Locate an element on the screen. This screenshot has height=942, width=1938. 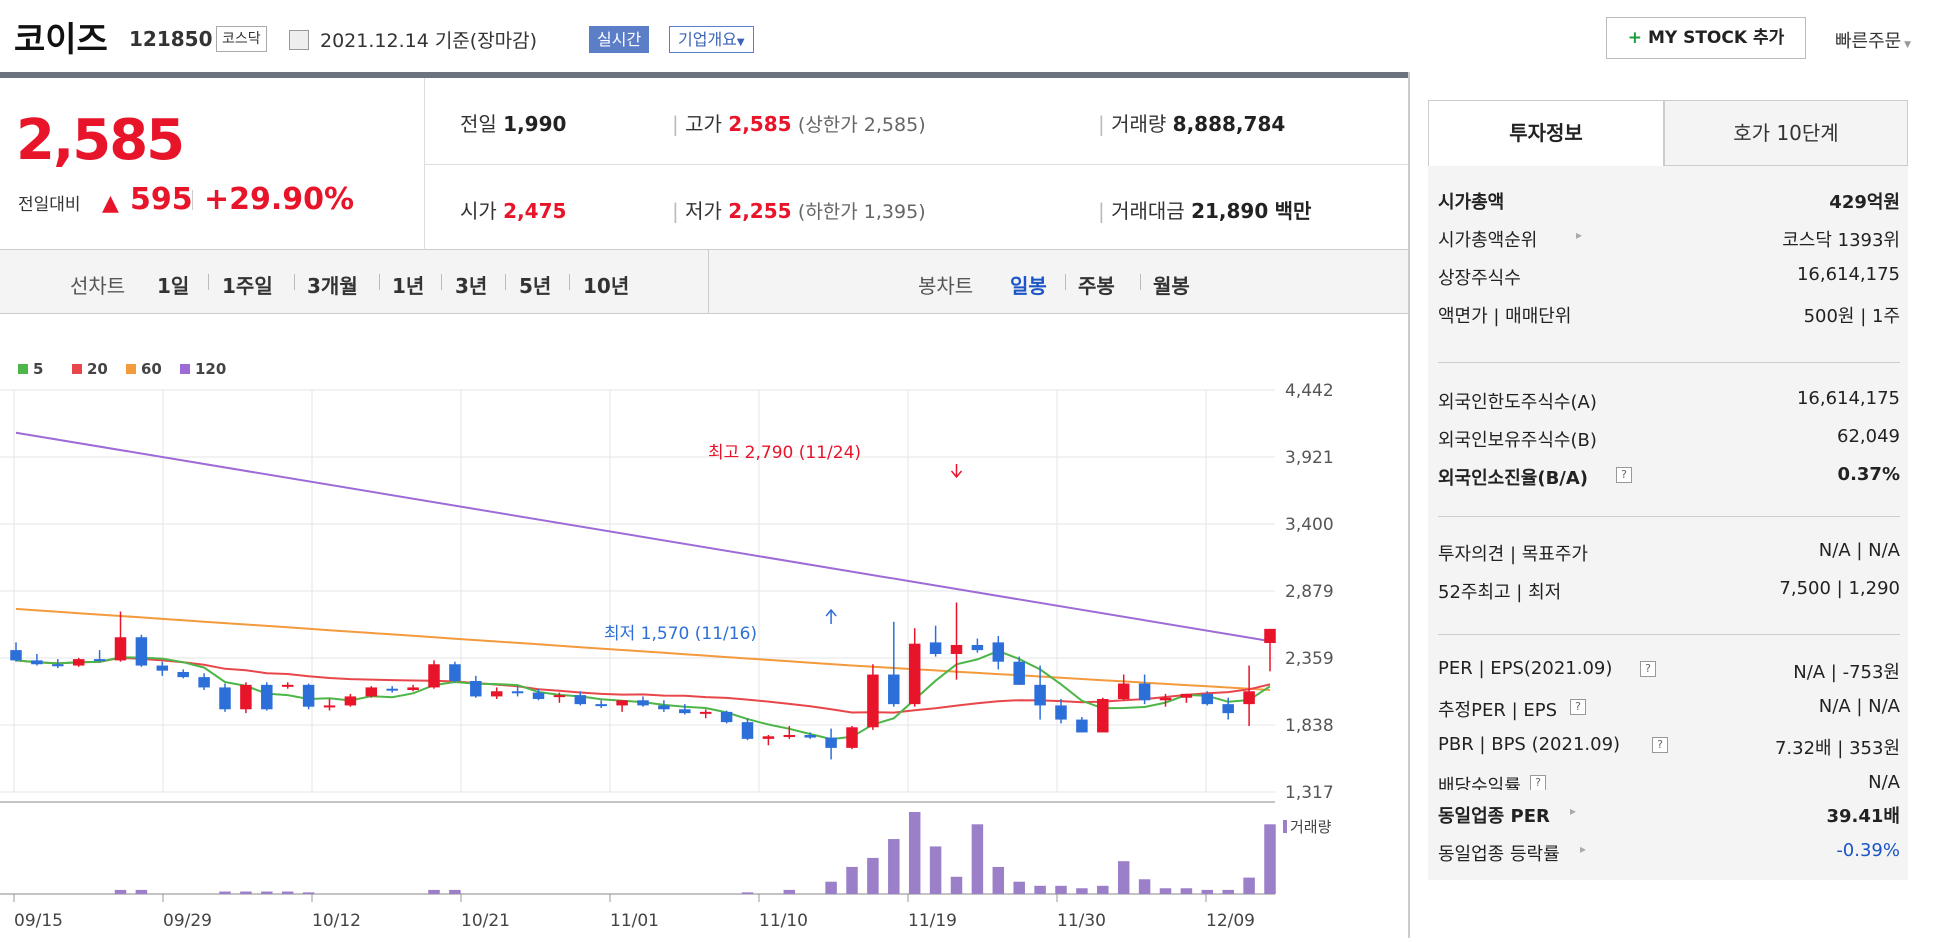
info-value: 500원 | 1주 is located at coordinates (1851, 316).